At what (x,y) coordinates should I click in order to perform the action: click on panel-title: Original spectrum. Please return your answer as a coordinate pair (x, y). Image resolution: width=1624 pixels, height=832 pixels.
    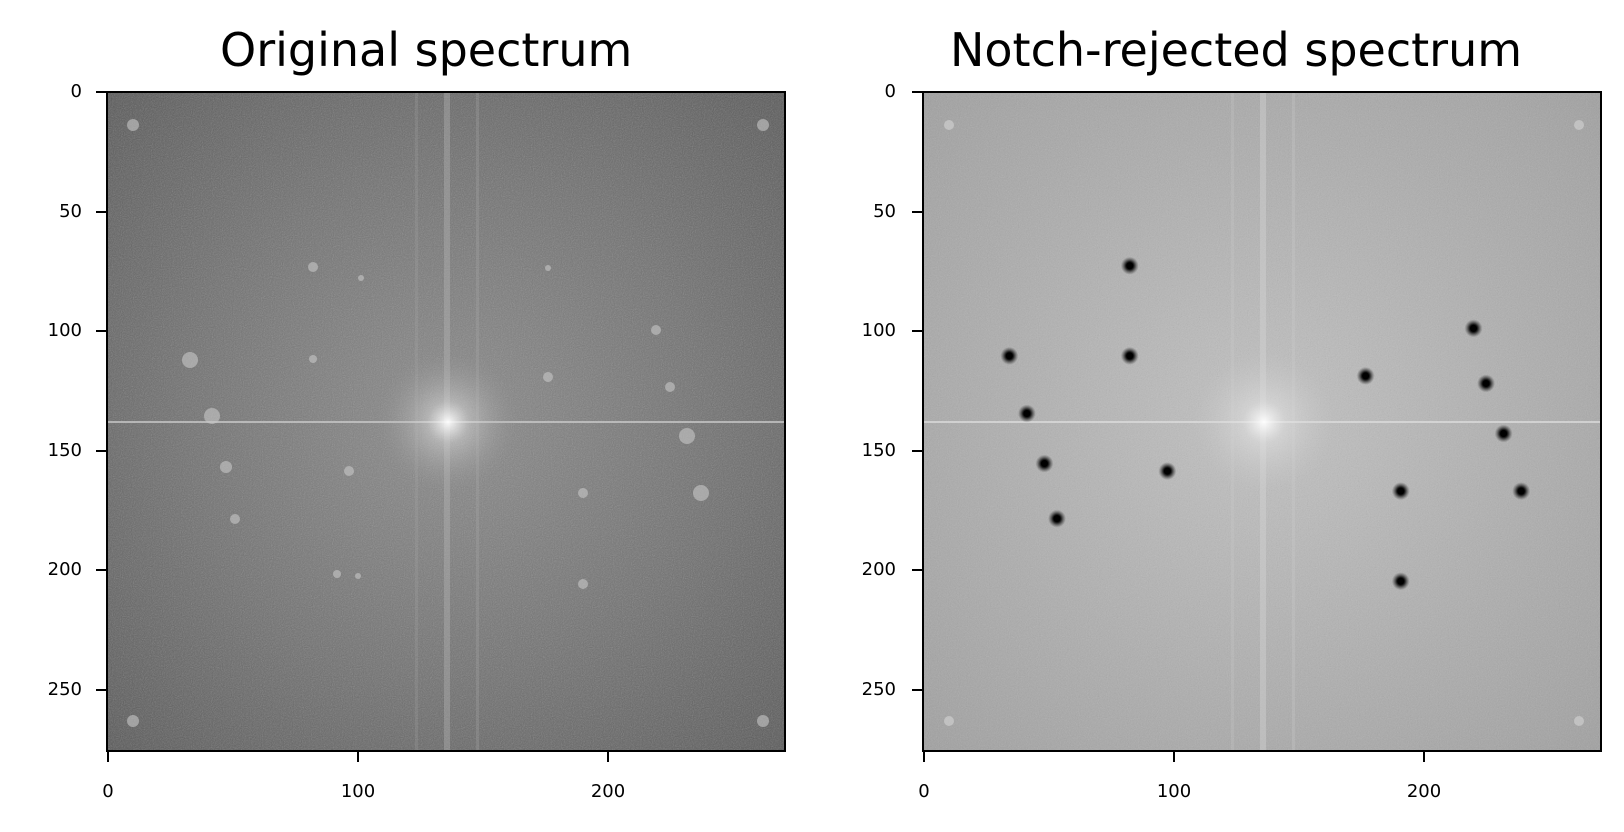
    Looking at the image, I should click on (426, 50).